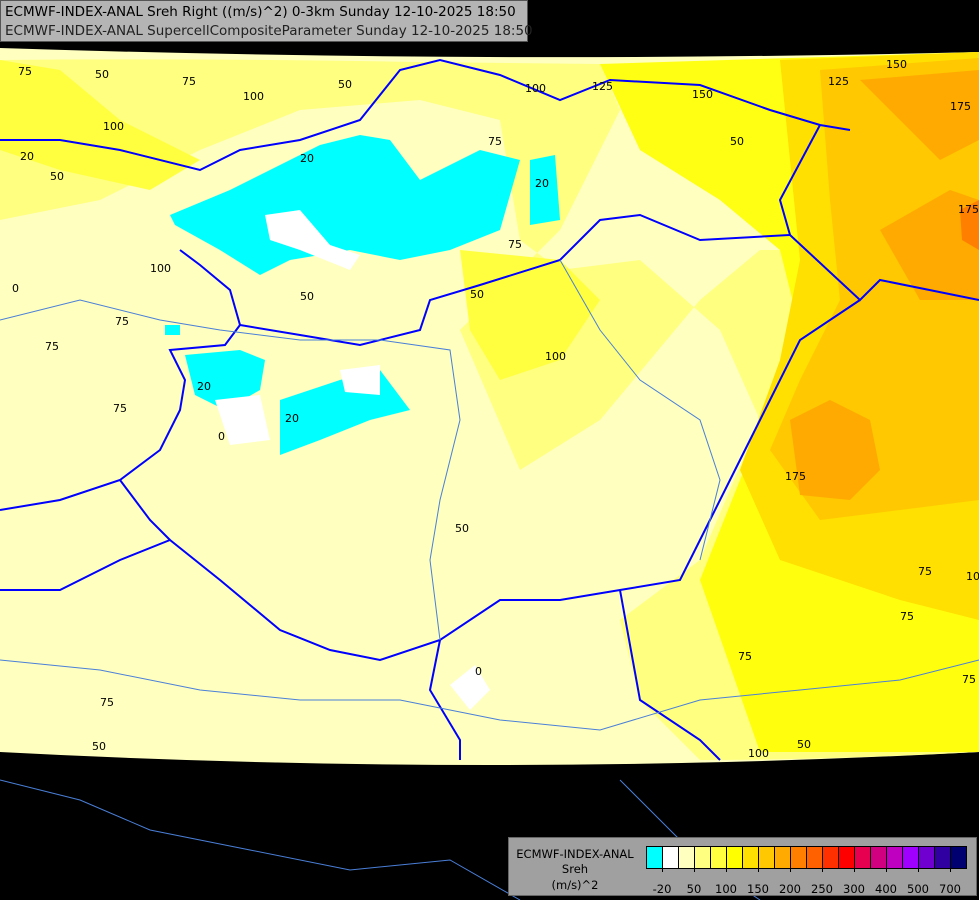 The image size is (979, 900). I want to click on legend-tick-label: 200, so click(790, 889).